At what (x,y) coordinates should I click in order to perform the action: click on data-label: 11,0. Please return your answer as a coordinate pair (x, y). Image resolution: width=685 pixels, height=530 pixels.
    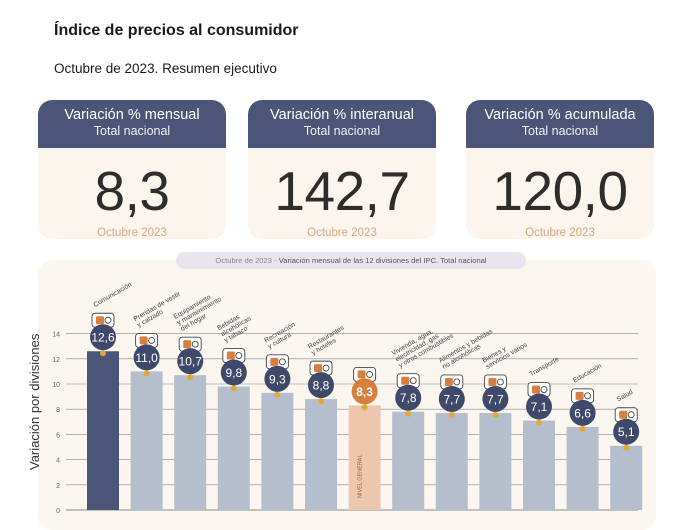
    Looking at the image, I should click on (146, 358).